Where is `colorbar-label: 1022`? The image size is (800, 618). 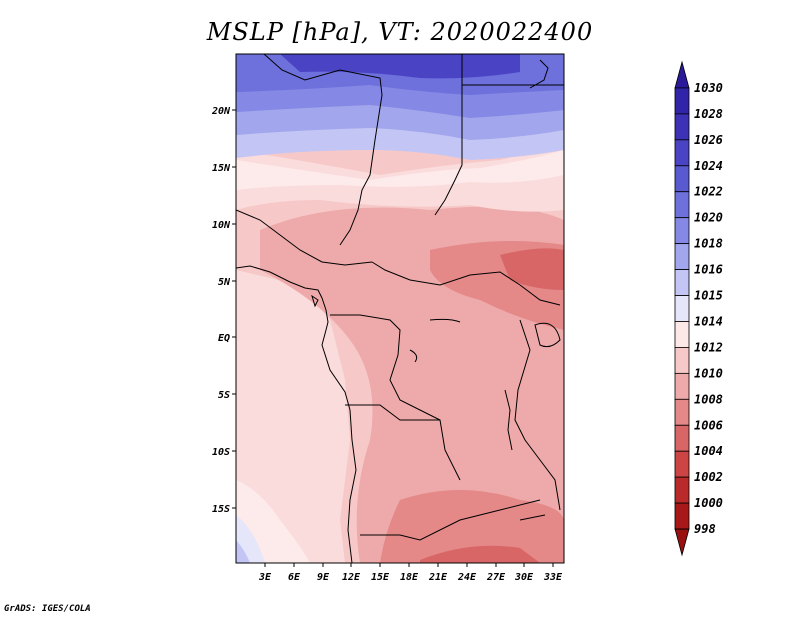
colorbar-label: 1022 is located at coordinates (708, 192).